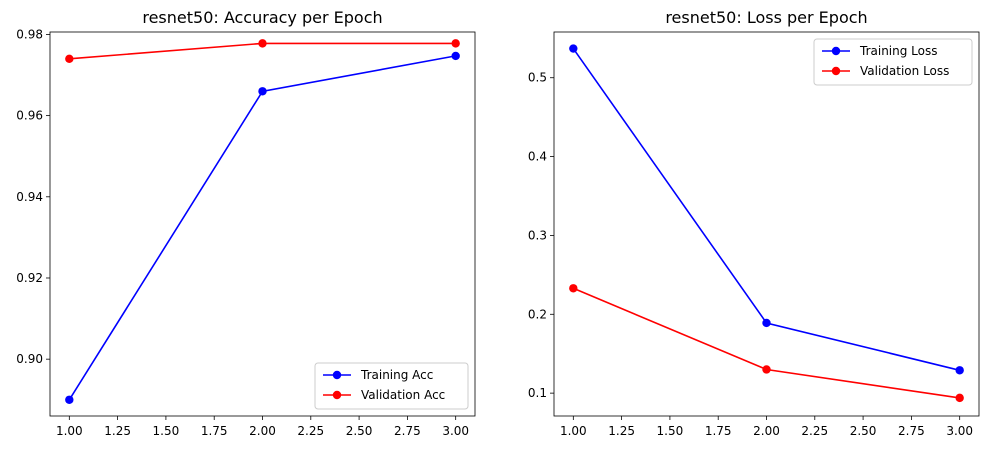  I want to click on y-tick-label: 0.92, so click(29, 278).